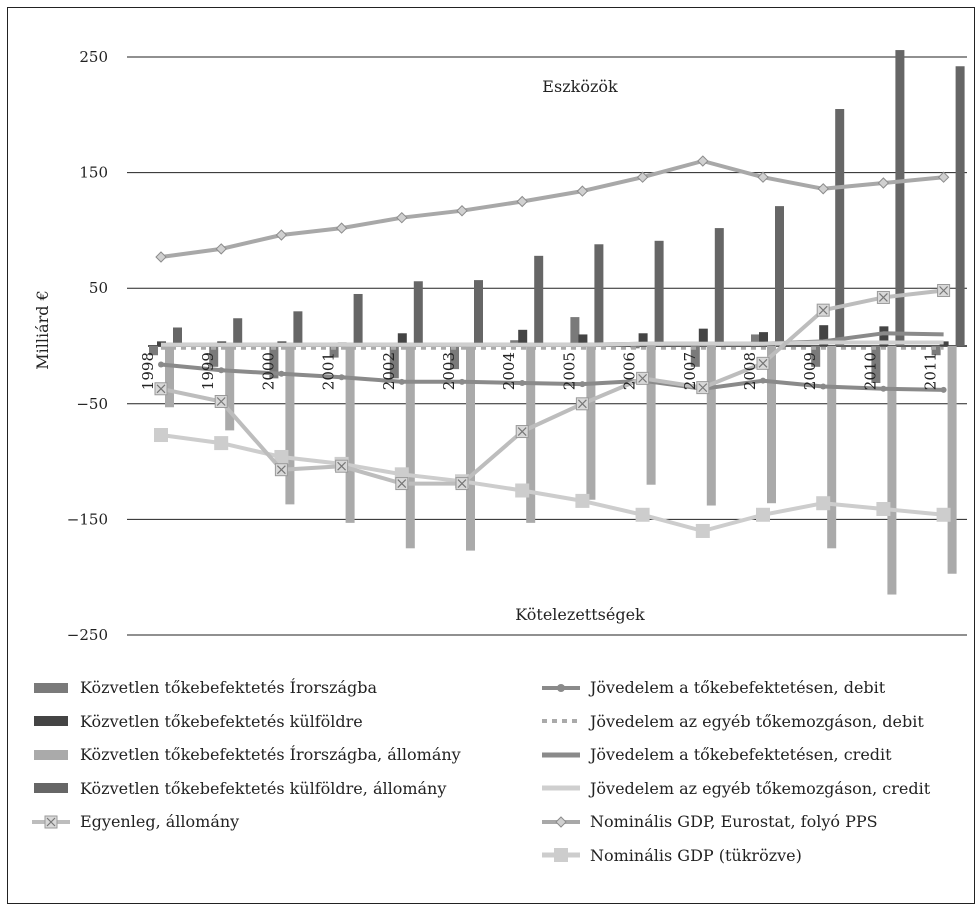  I want to click on x-tick-label: 2000, so click(268, 371).